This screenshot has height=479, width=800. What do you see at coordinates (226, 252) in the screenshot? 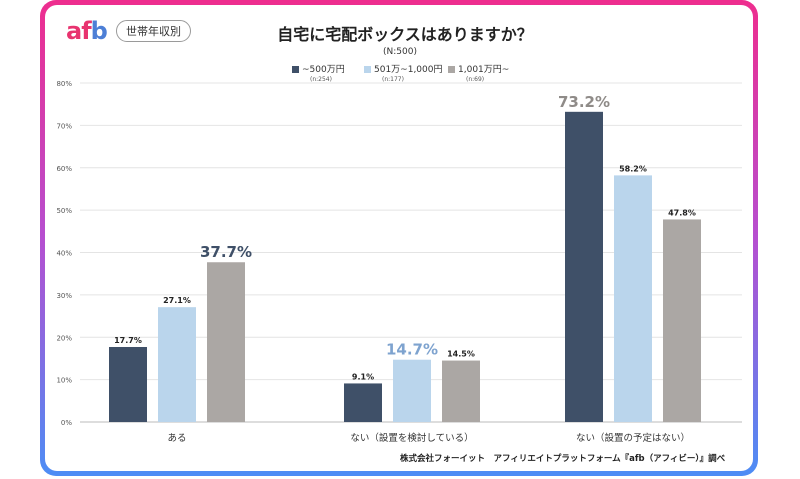
I see `data-label: 37.7%` at bounding box center [226, 252].